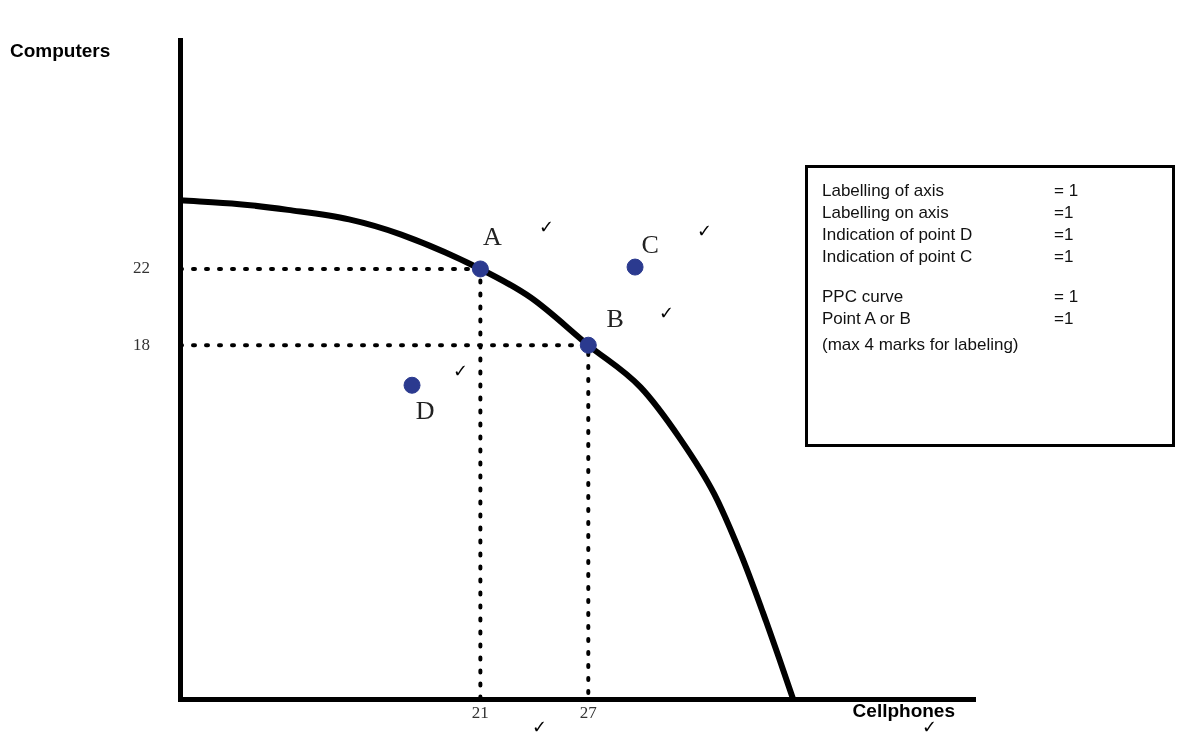 This screenshot has width=1184, height=740. I want to click on annotation: A, so click(492, 236).